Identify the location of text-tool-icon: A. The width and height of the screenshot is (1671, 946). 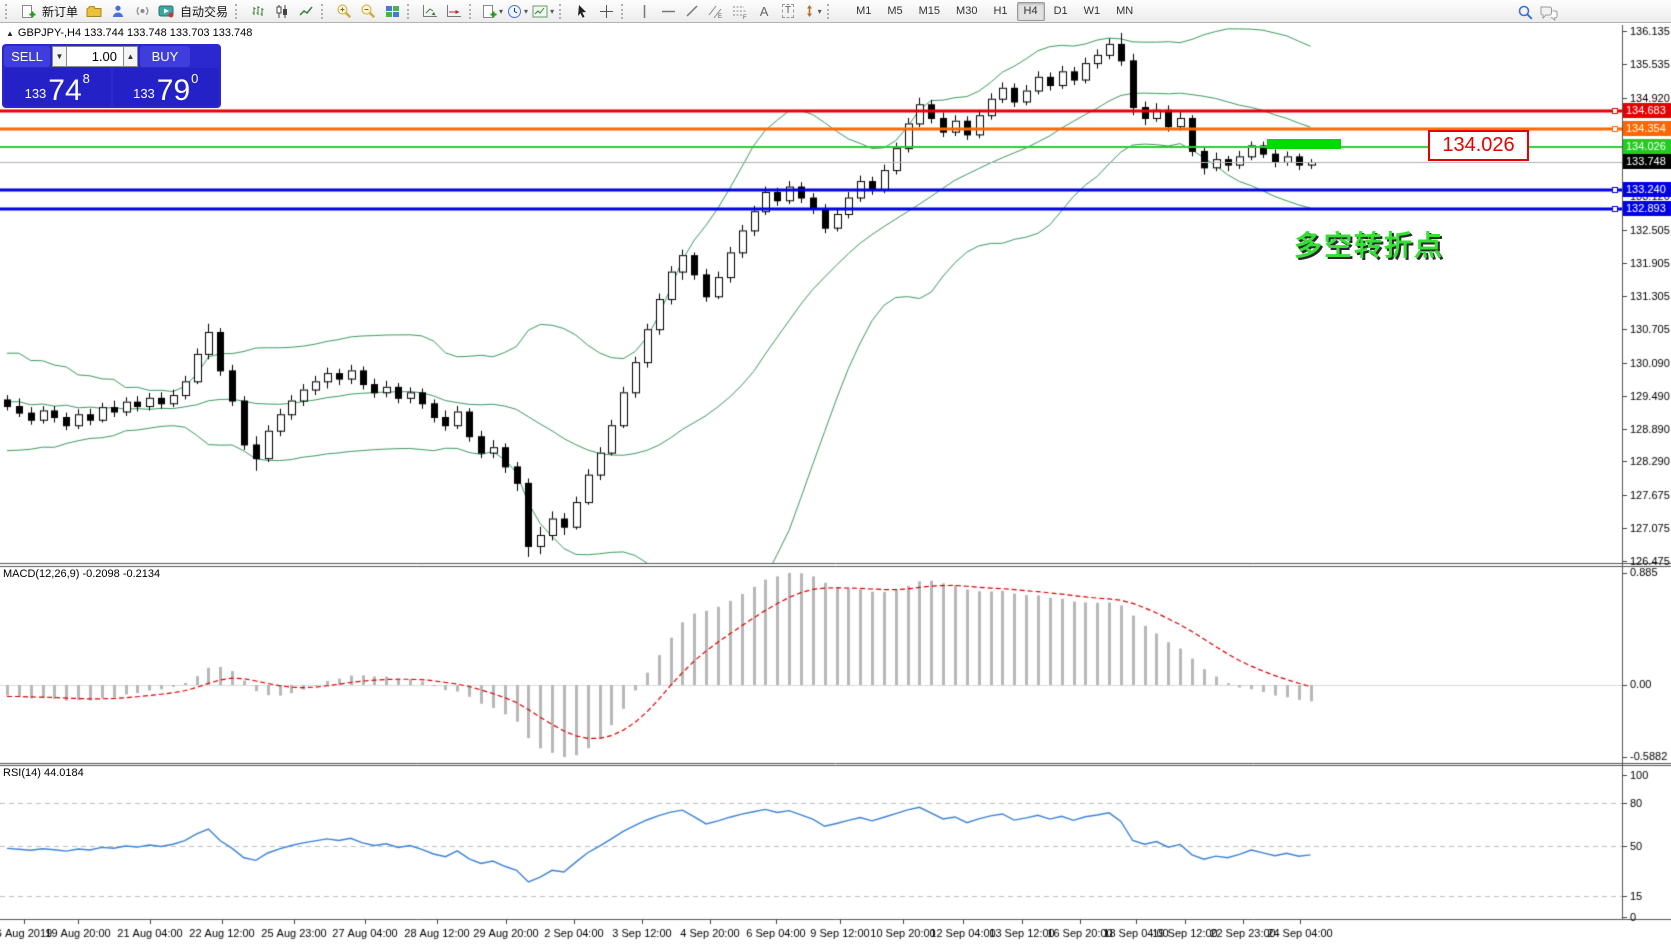
(764, 11).